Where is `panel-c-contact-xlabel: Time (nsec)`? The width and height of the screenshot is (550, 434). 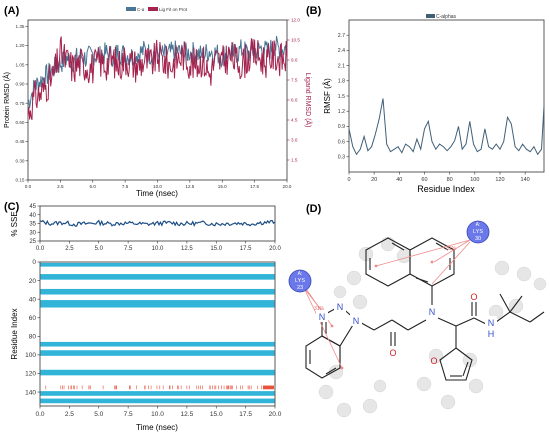 panel-c-contact-xlabel: Time (nsec) is located at coordinates (157, 427).